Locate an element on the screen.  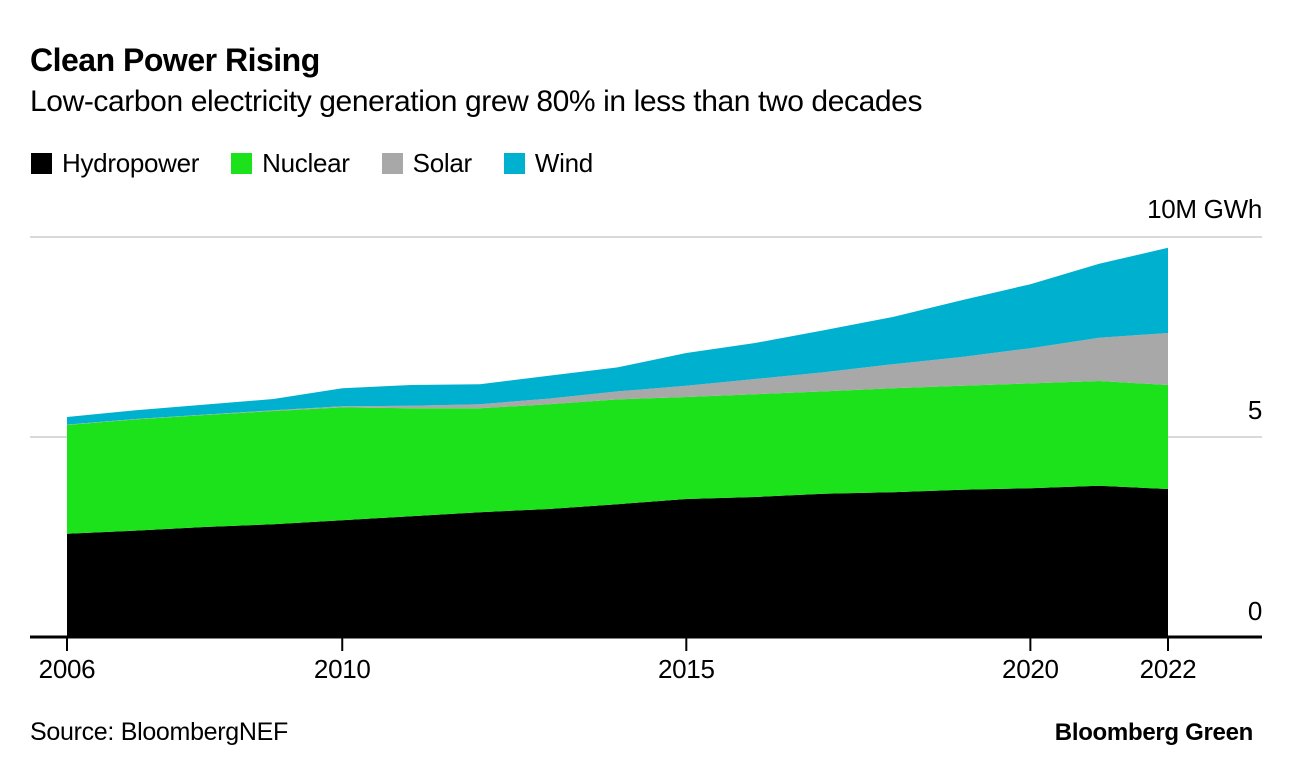
x-tick-label-2006: 2006 is located at coordinates (67, 669).